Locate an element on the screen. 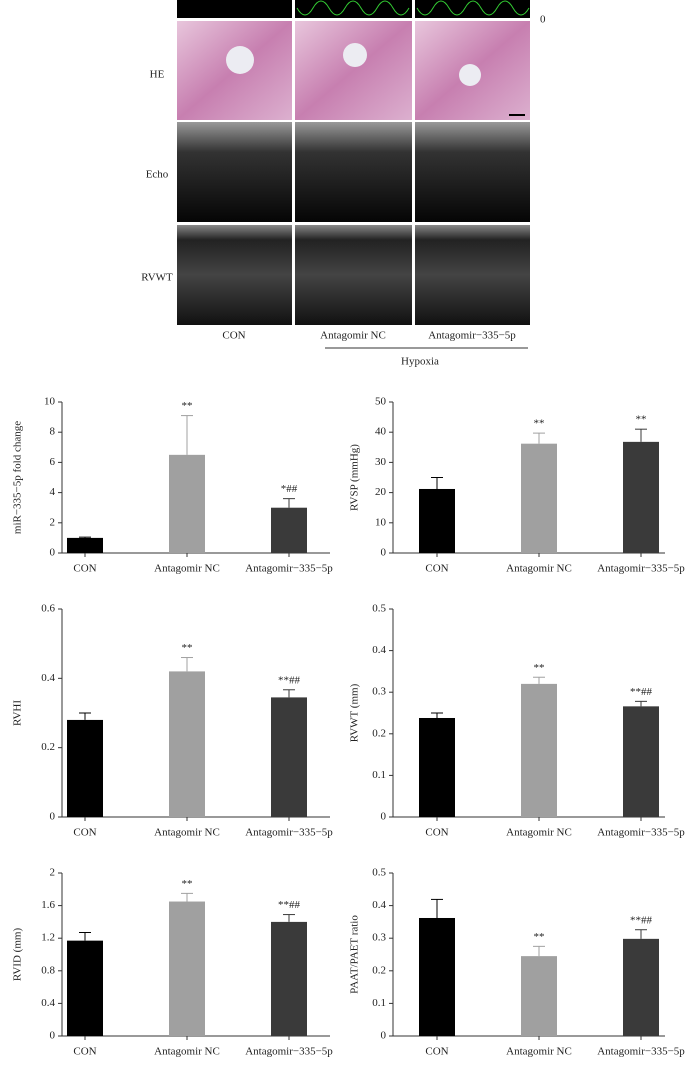 The width and height of the screenshot is (689, 1073). significance-label: *## is located at coordinates (289, 489).